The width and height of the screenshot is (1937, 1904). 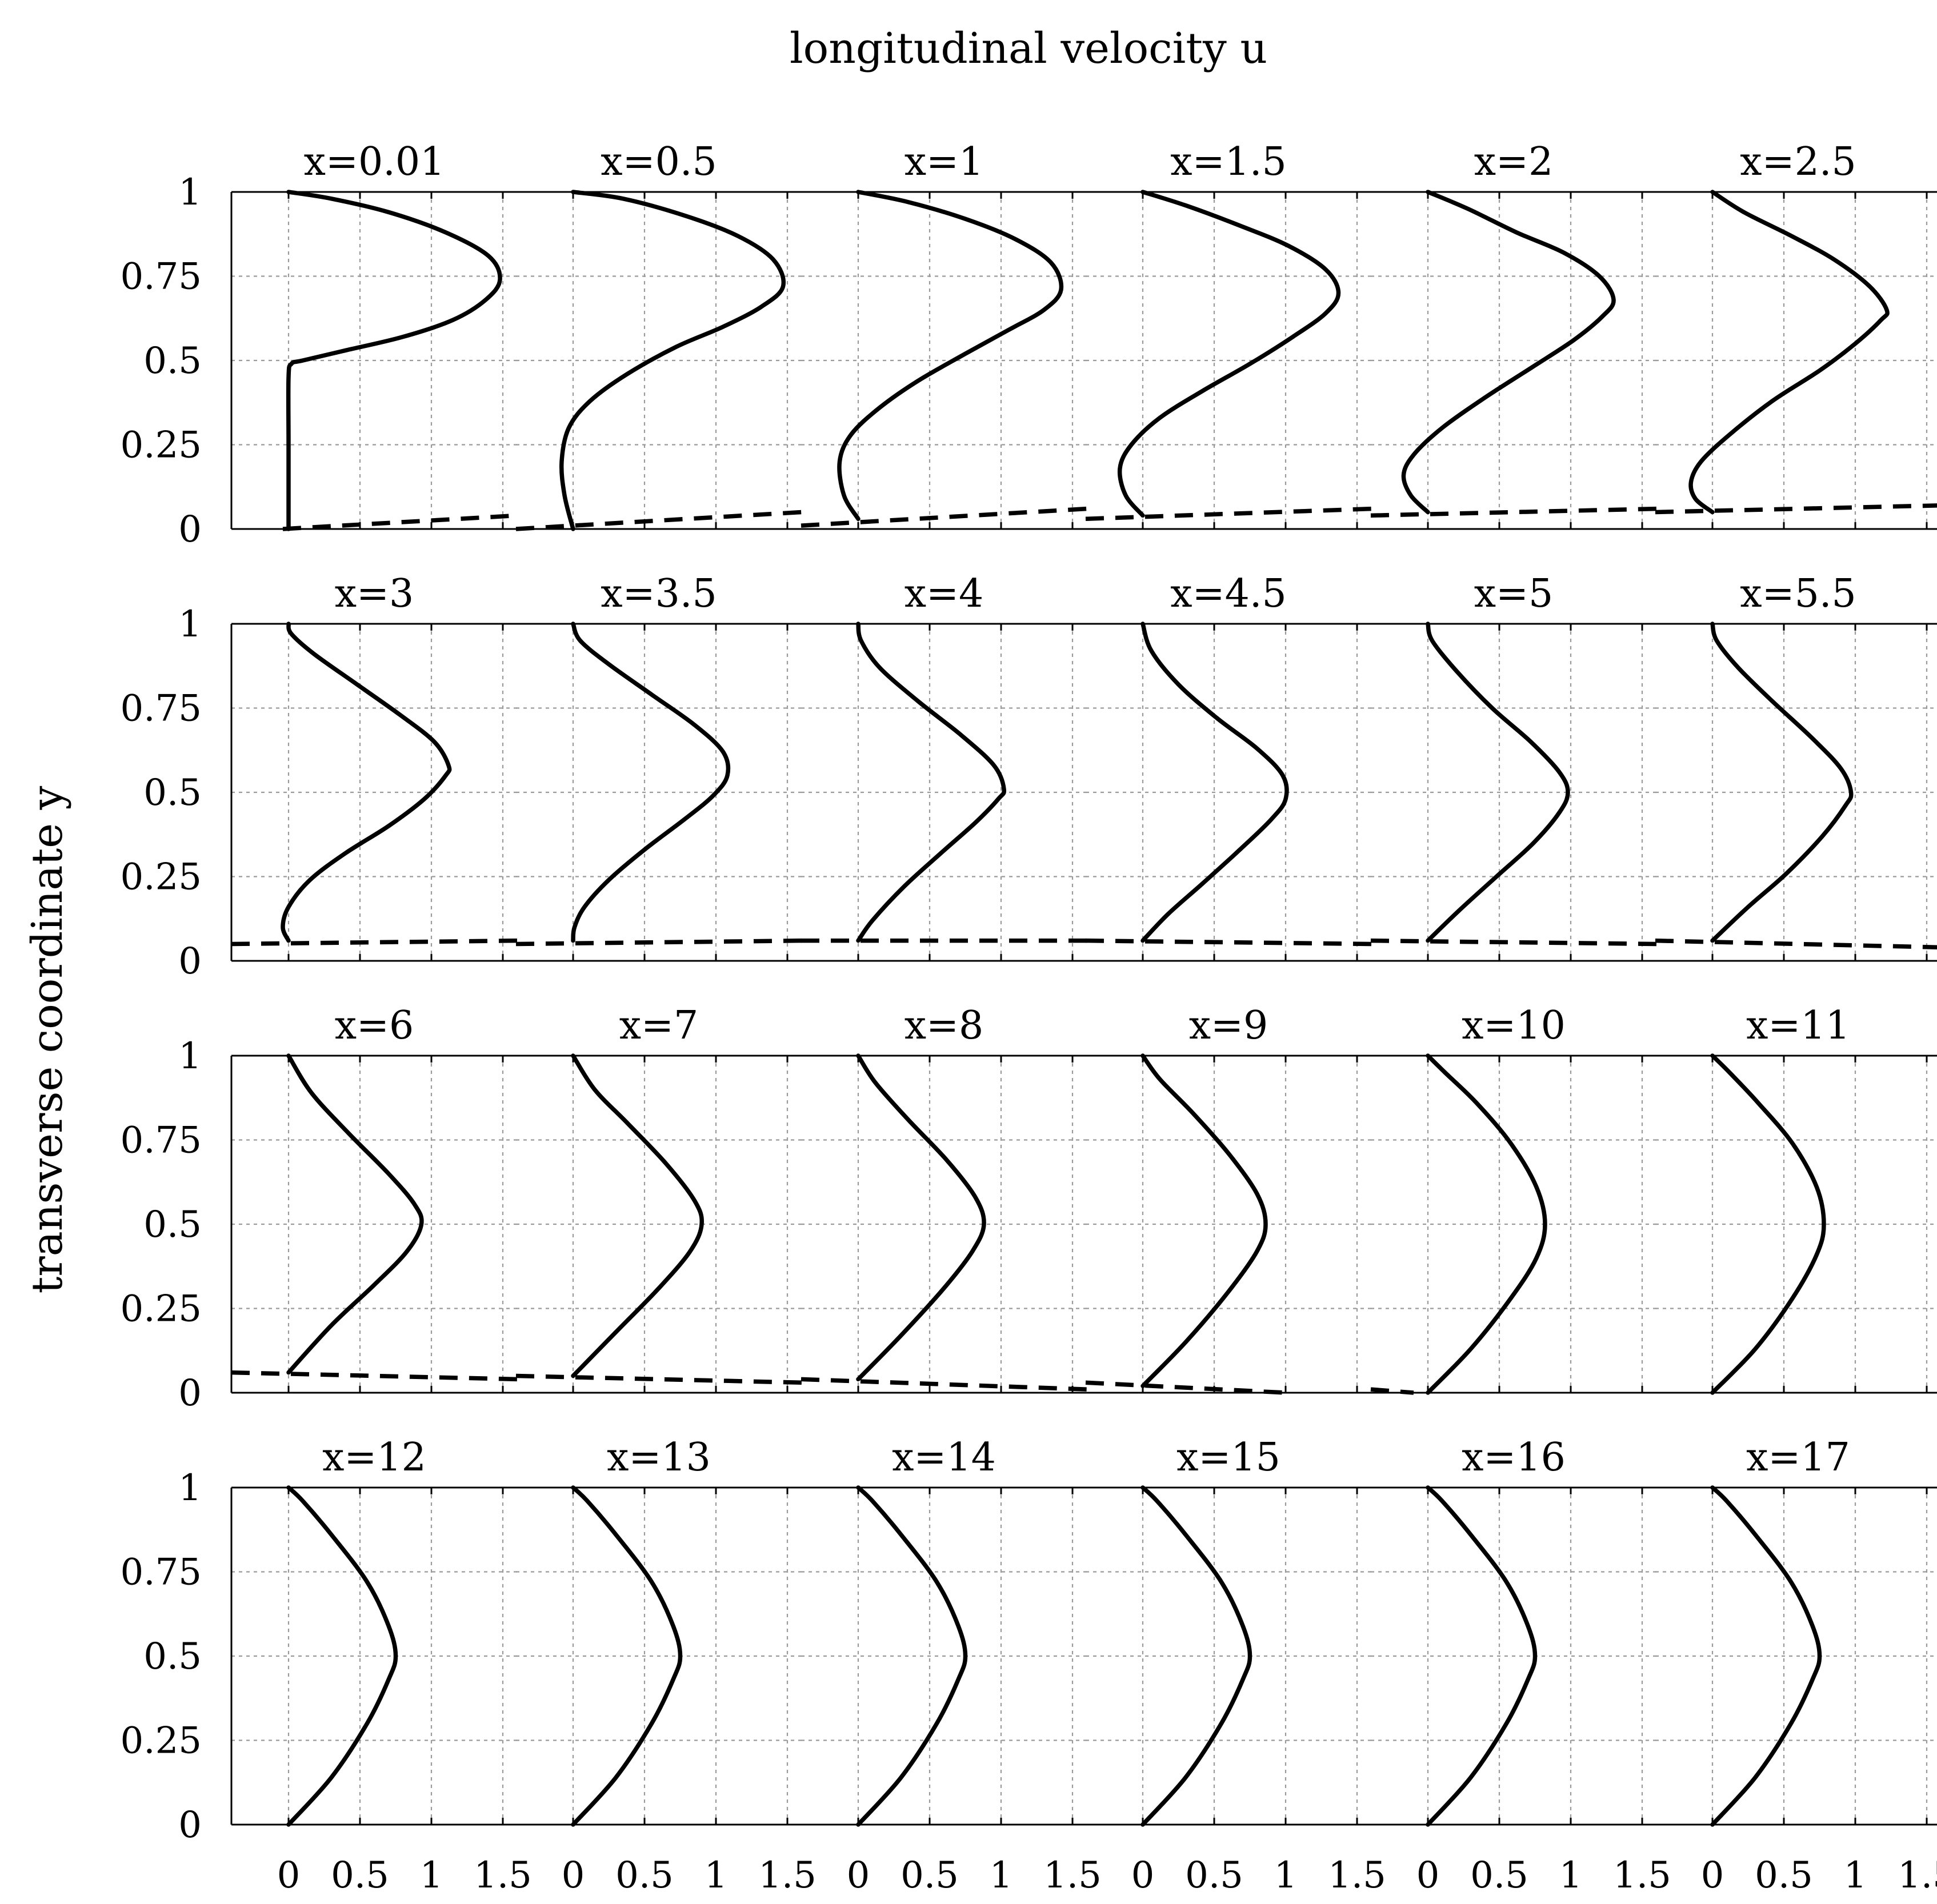 I want to click on panel-title: x=10, so click(x=1514, y=1025).